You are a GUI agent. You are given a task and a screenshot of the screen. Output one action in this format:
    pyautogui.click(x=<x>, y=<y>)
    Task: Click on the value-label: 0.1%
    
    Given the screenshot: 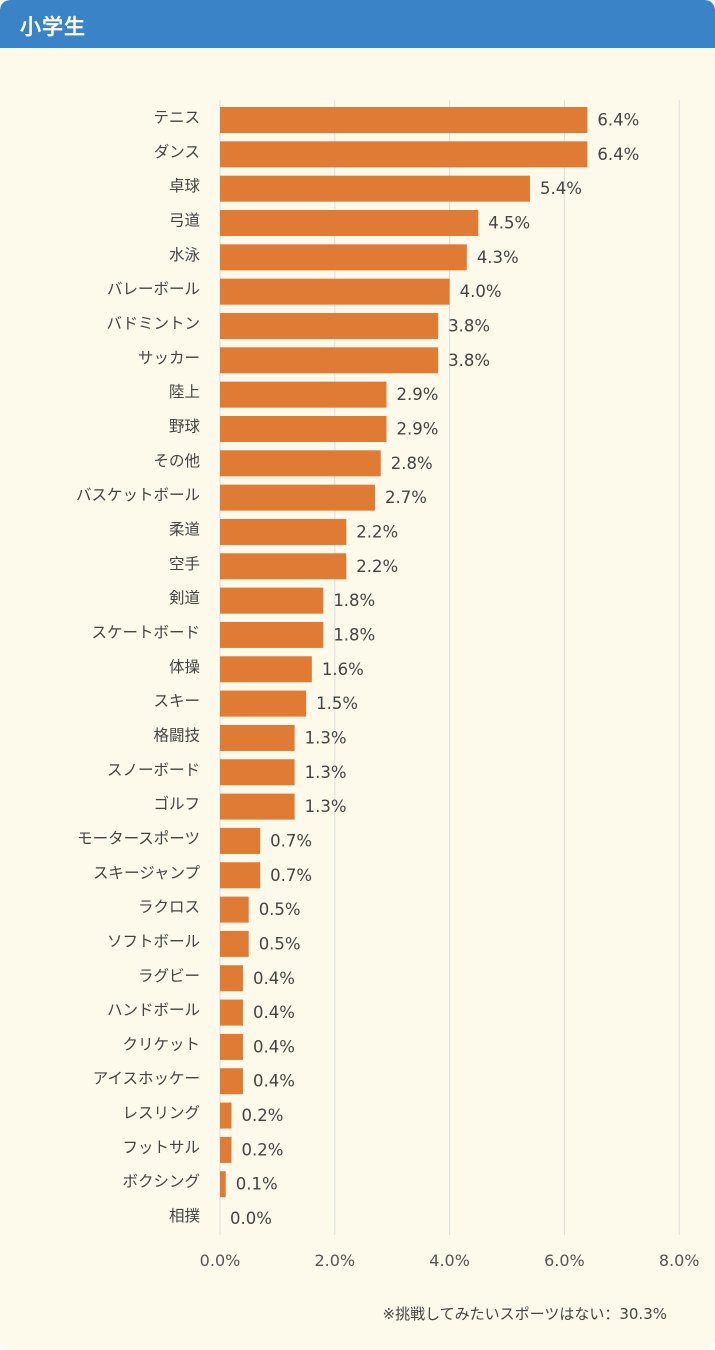 What is the action you would take?
    pyautogui.click(x=257, y=1184)
    